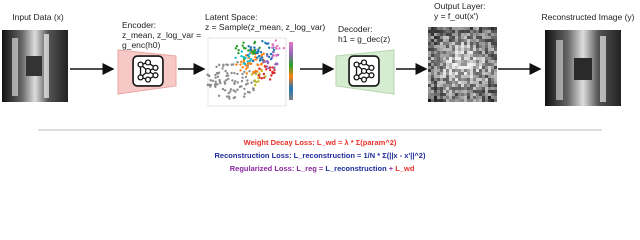  Describe the element at coordinates (35, 66) in the screenshot. I see `input-image` at that location.